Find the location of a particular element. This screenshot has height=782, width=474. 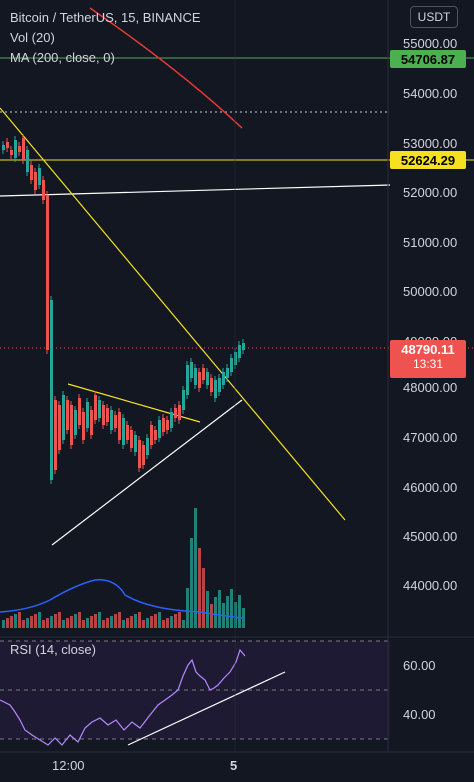

volume-bars is located at coordinates (123, 568).